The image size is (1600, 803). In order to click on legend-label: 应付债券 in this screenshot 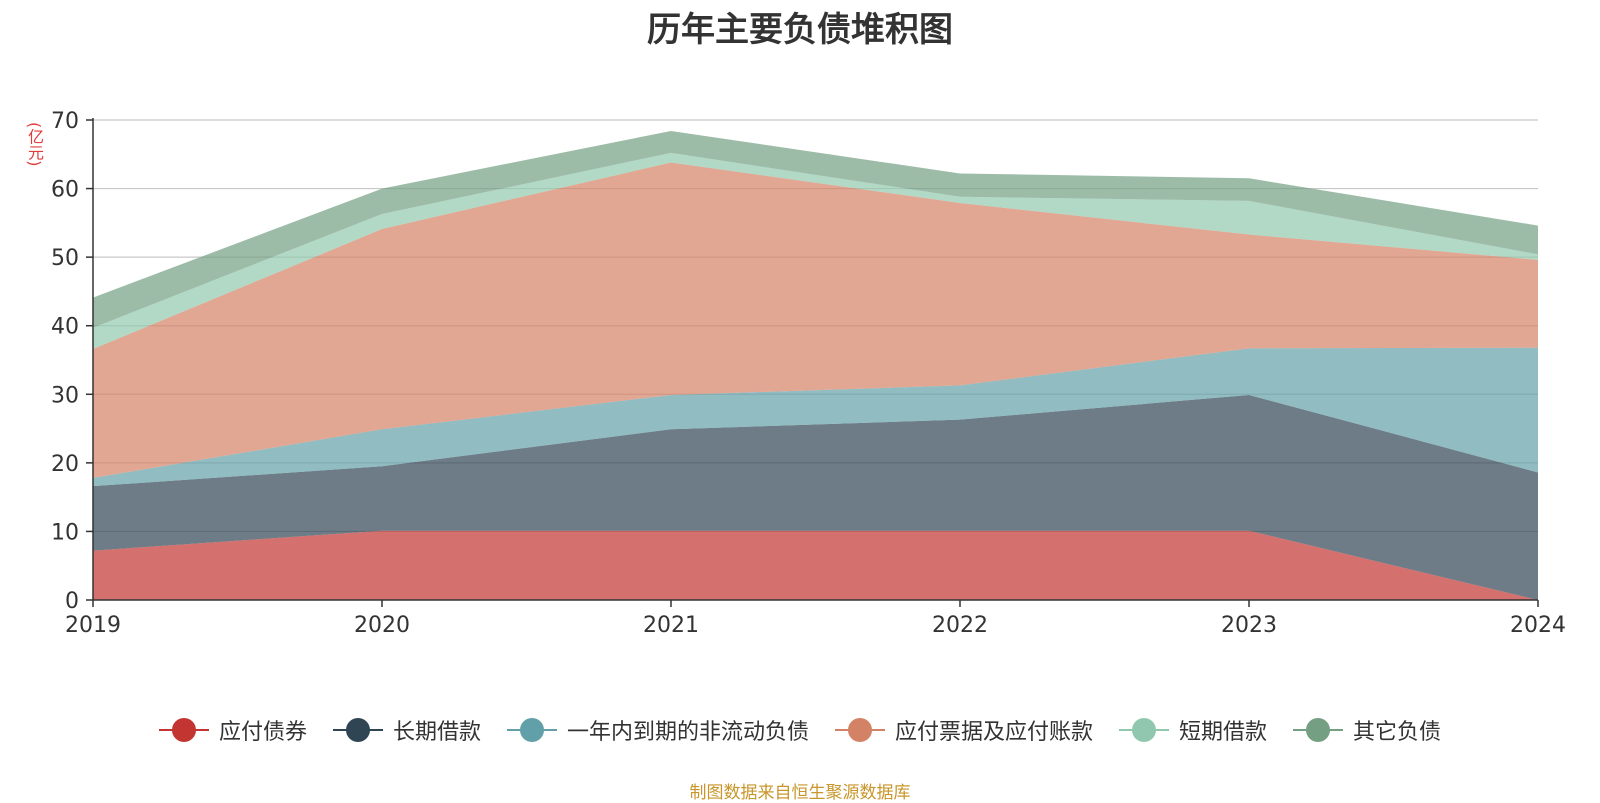, I will do `click(262, 732)`.